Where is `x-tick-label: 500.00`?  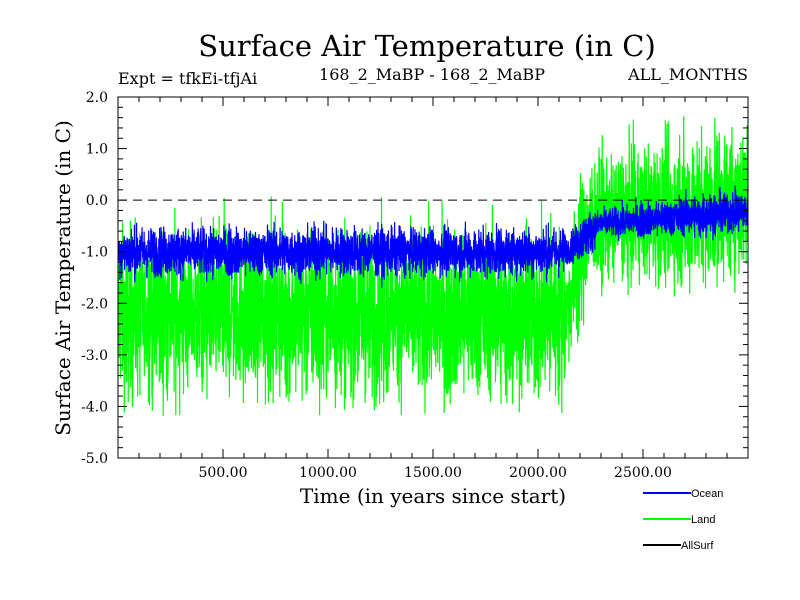
x-tick-label: 500.00 is located at coordinates (223, 473).